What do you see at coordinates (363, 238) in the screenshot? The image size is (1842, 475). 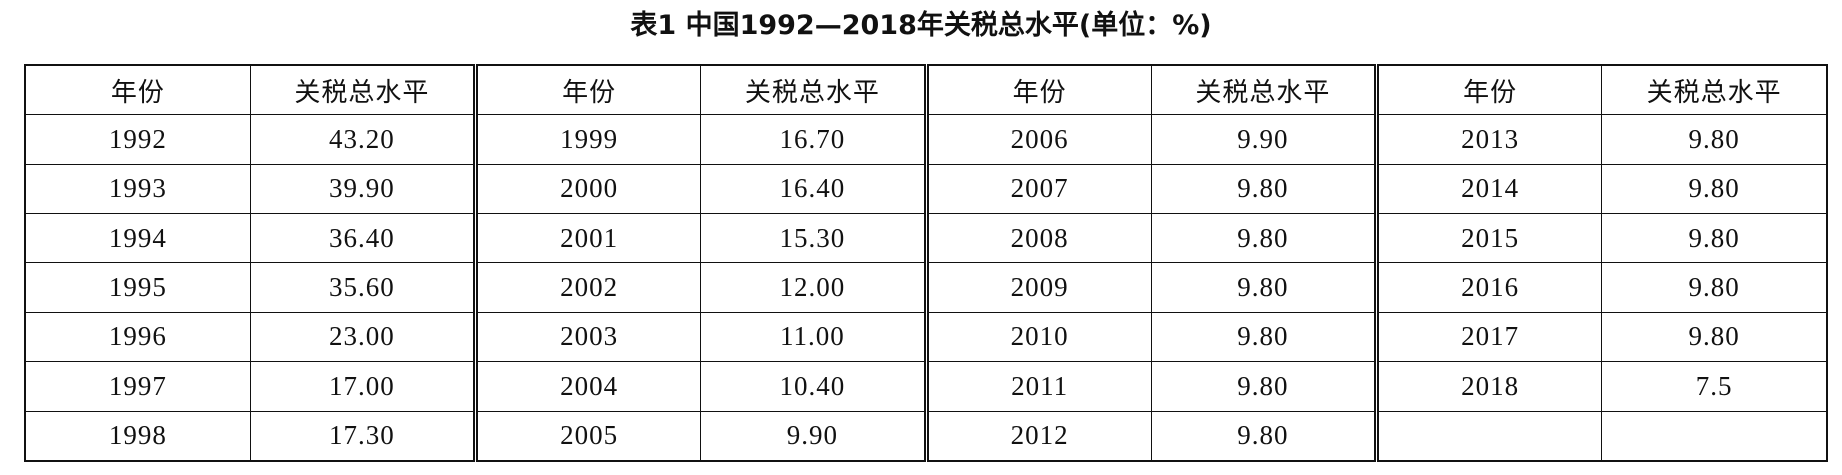 I see `rate-cell: 36.40` at bounding box center [363, 238].